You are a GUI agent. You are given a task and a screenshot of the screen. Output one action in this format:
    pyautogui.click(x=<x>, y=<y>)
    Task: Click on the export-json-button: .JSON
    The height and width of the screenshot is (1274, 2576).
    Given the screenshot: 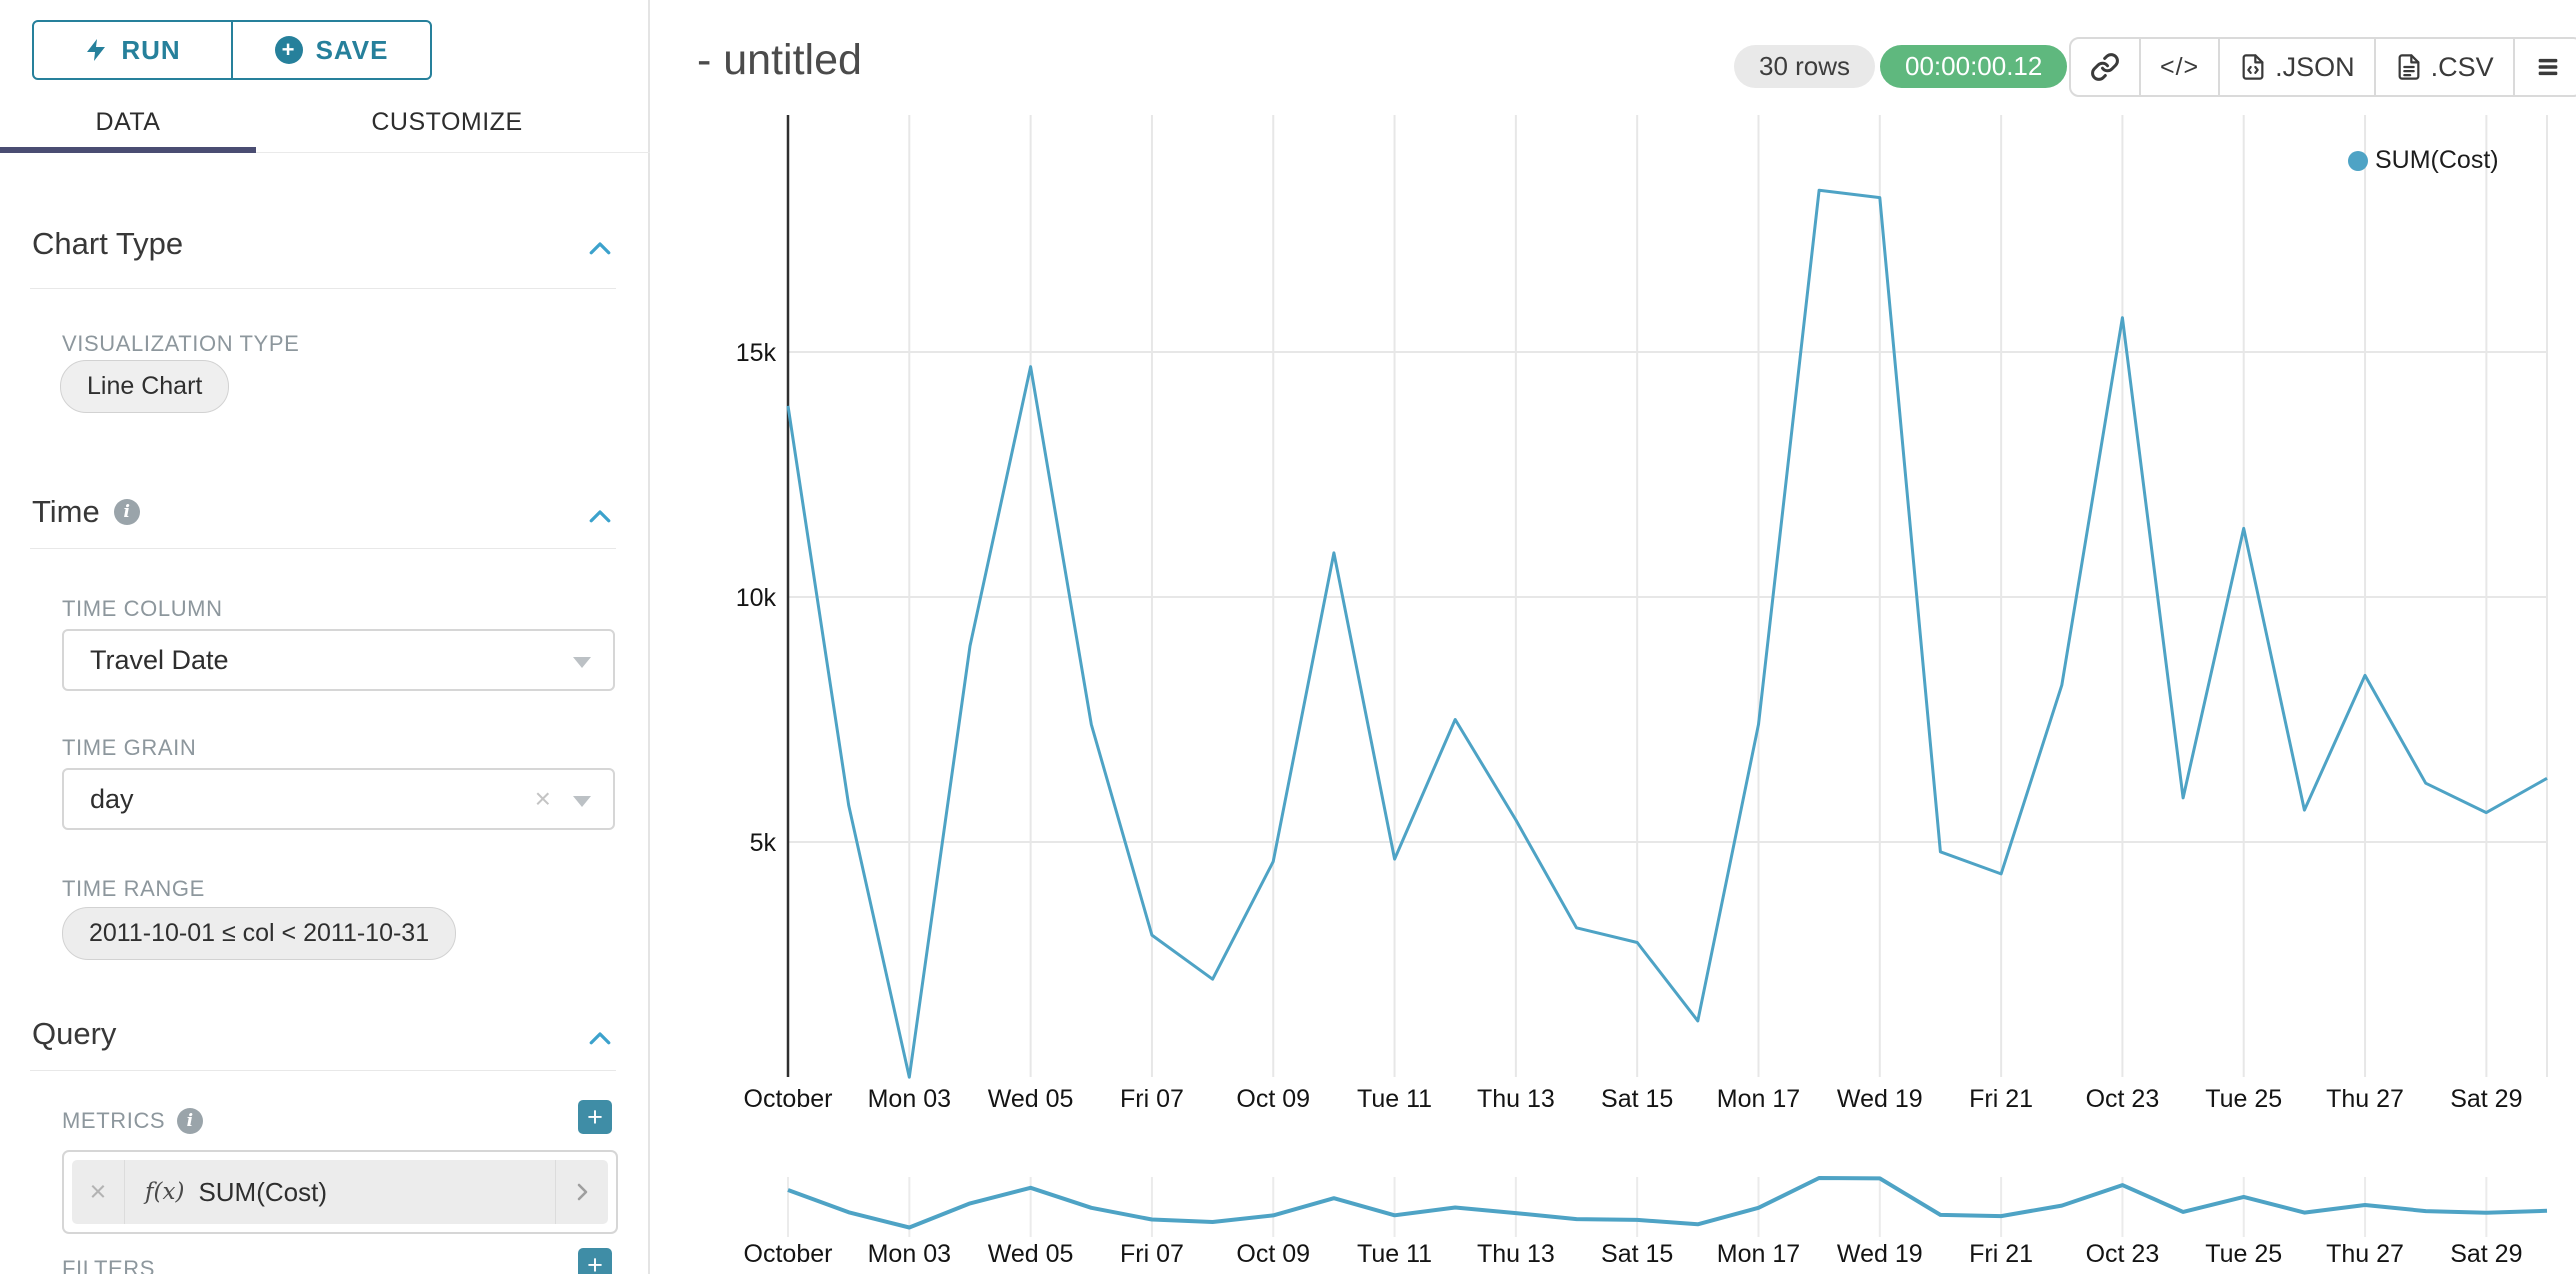 What is the action you would take?
    pyautogui.click(x=2296, y=67)
    